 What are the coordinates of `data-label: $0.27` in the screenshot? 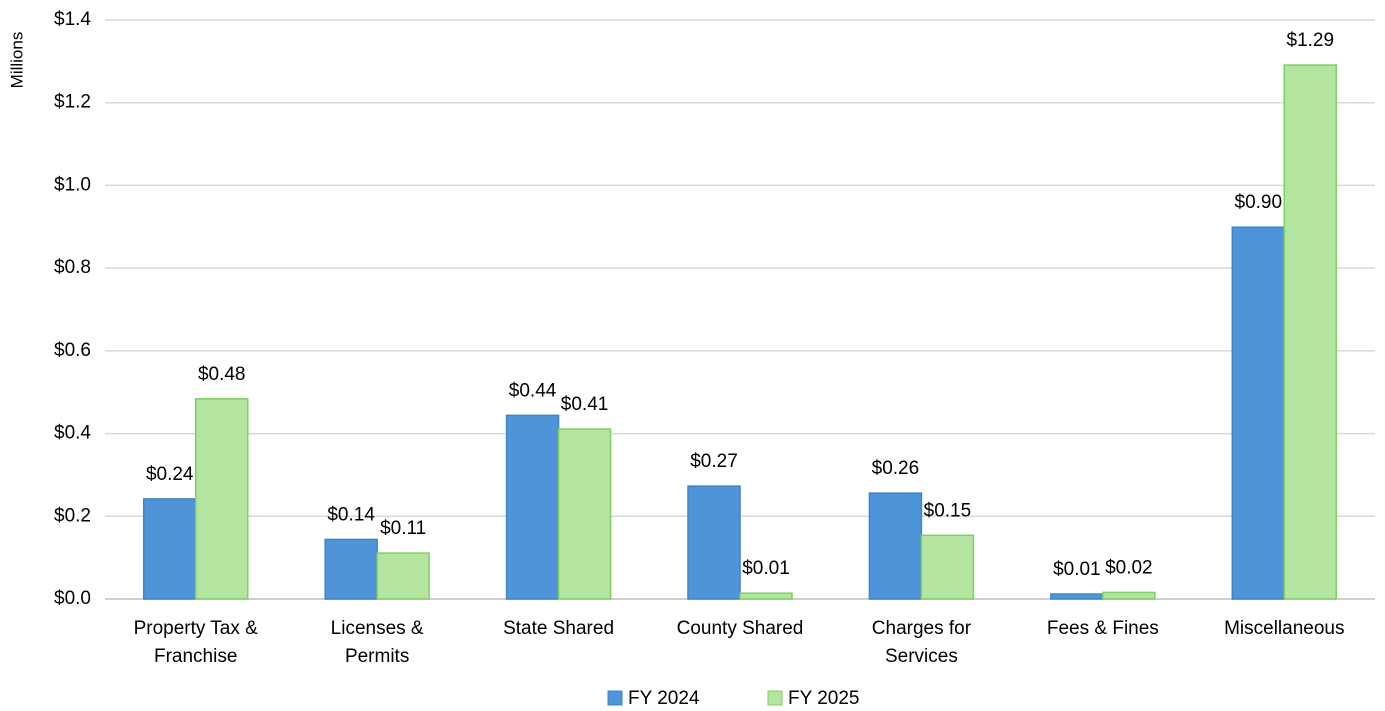 It's located at (714, 461).